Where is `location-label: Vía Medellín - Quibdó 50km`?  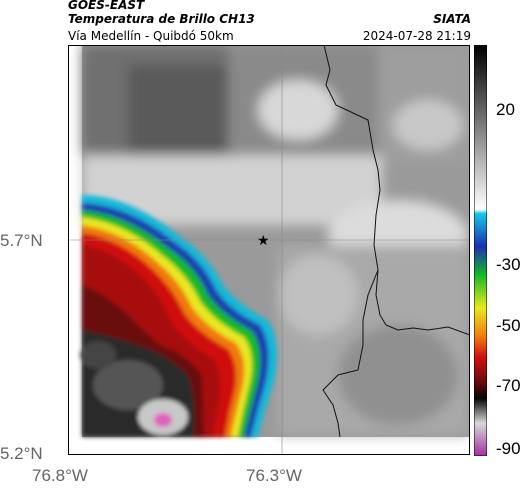
location-label: Vía Medellín - Quibdó 50km is located at coordinates (151, 36).